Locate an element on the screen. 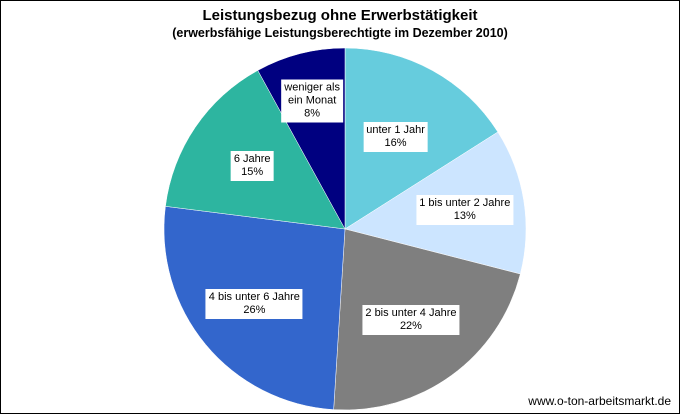 Image resolution: width=680 pixels, height=414 pixels. slice-label-2: 2 bis unter 4 Jahre 22% is located at coordinates (411, 319).